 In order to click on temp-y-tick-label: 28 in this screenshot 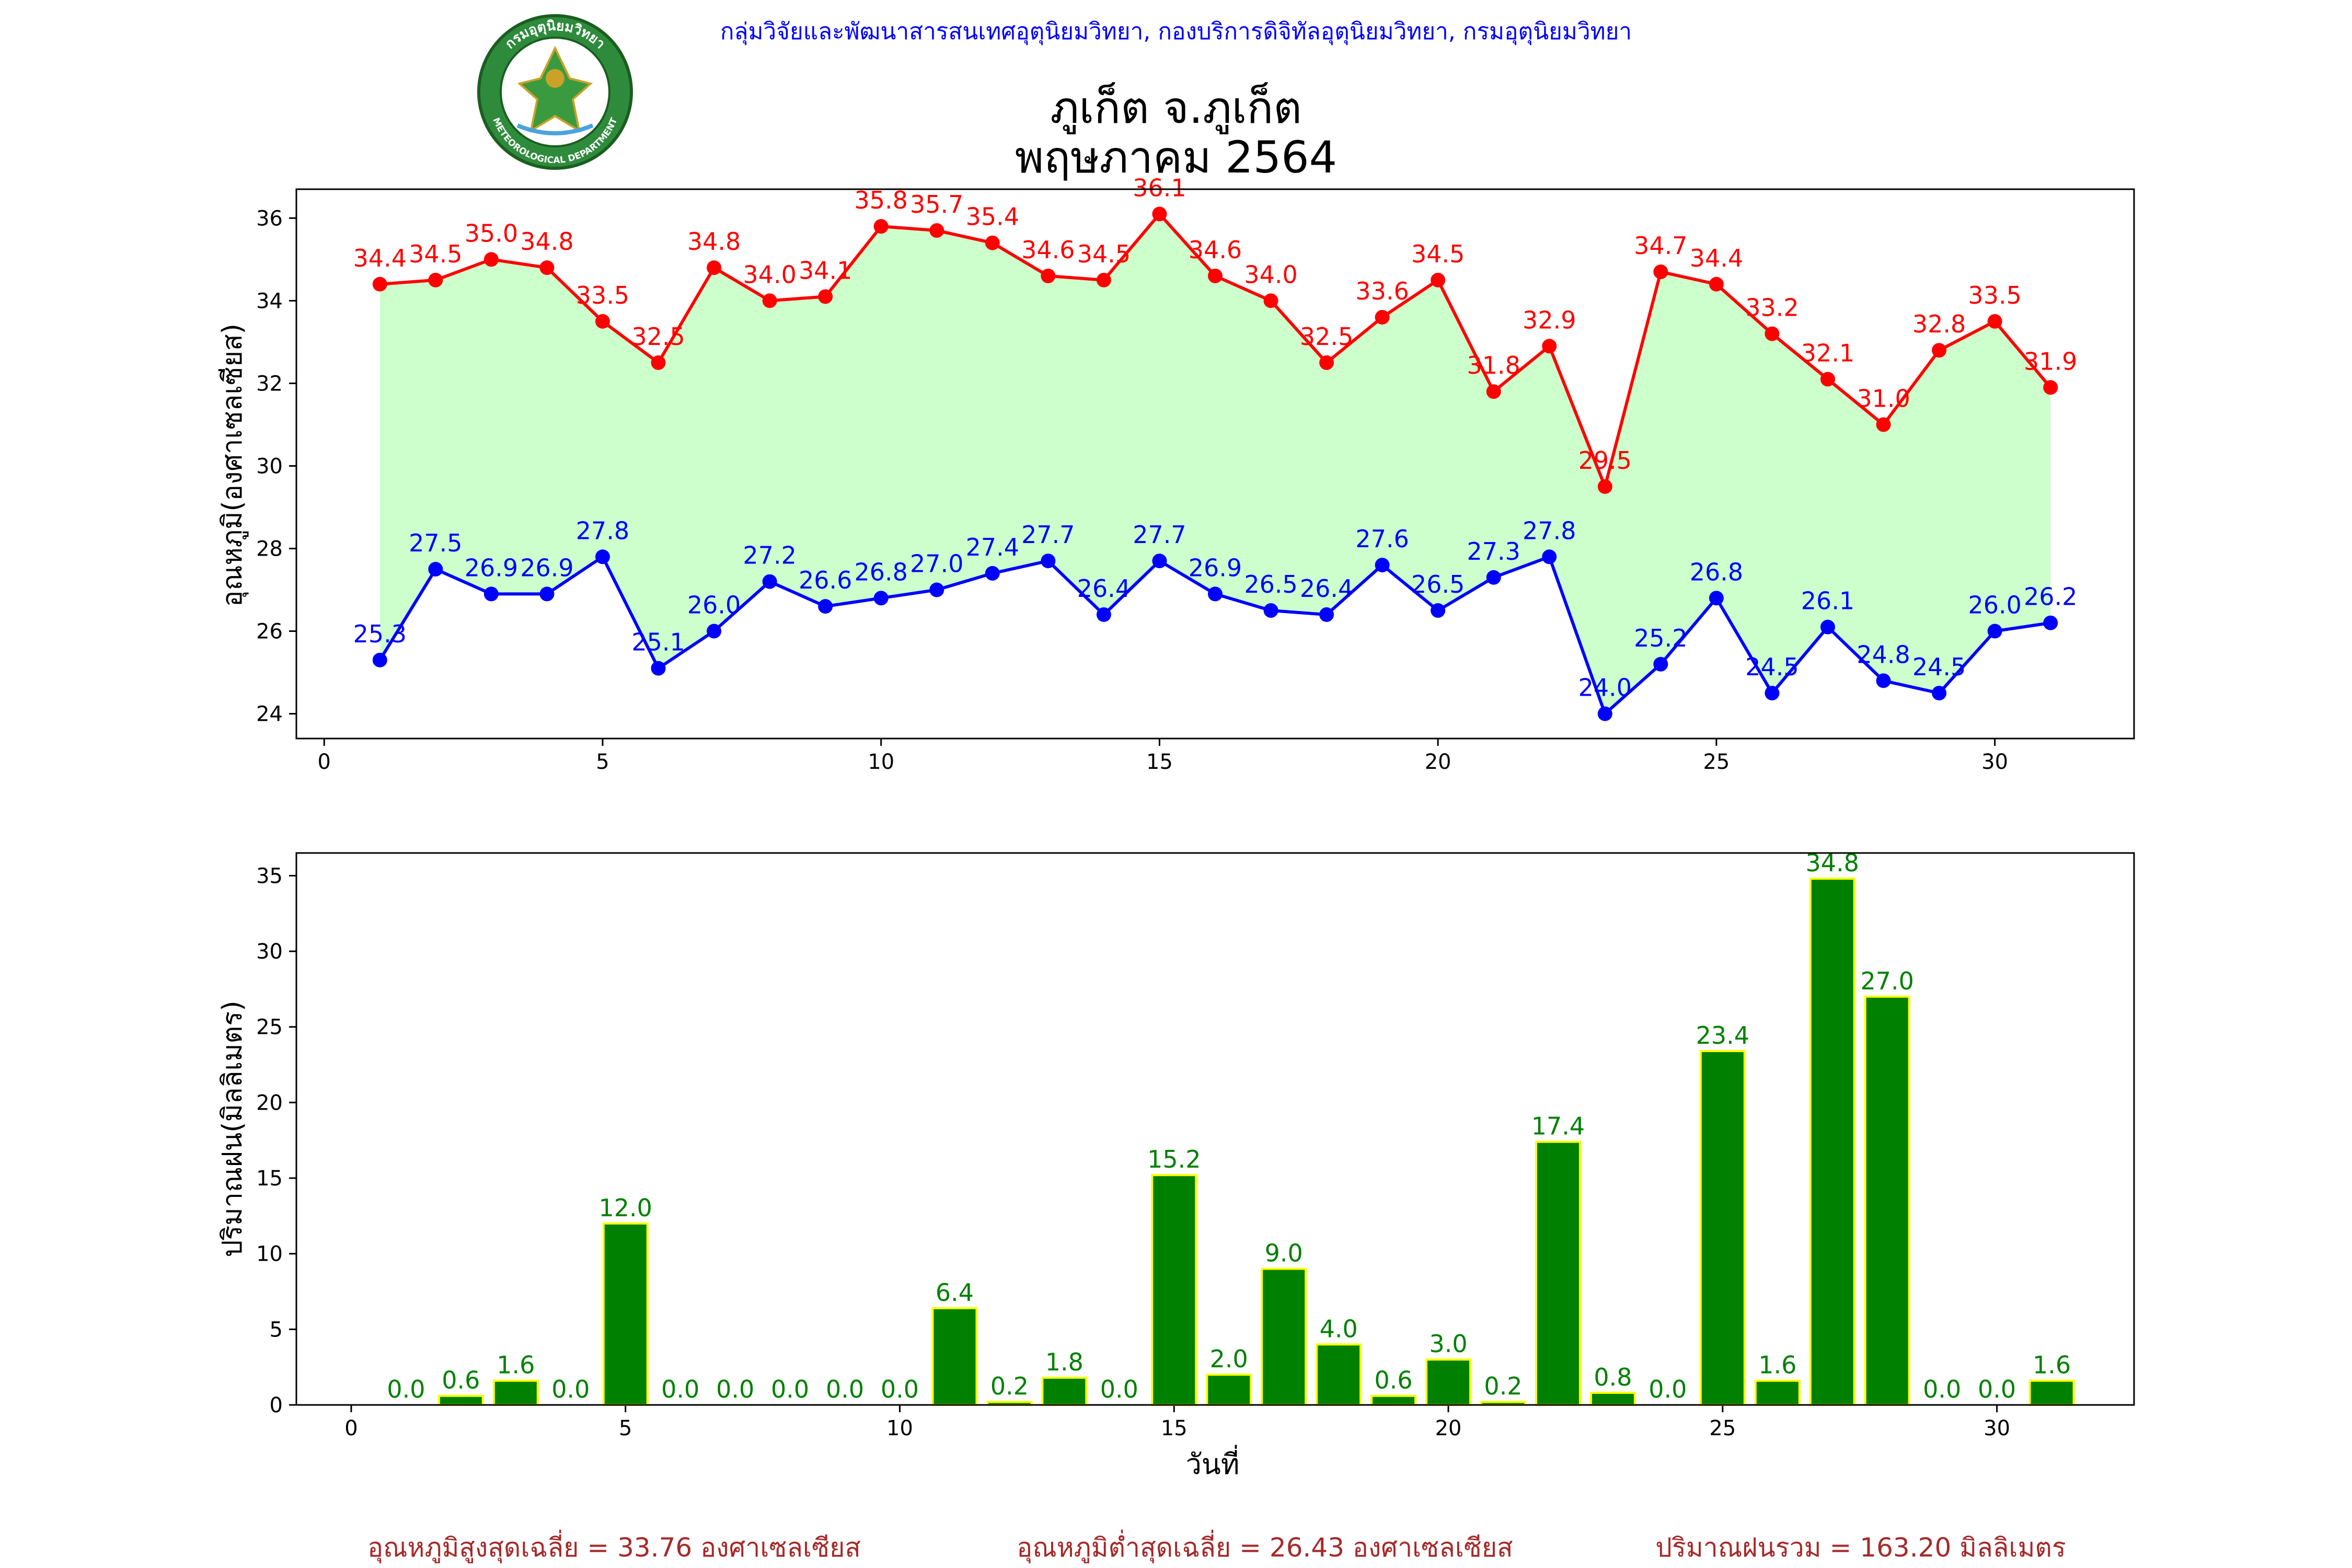, I will do `click(269, 549)`.